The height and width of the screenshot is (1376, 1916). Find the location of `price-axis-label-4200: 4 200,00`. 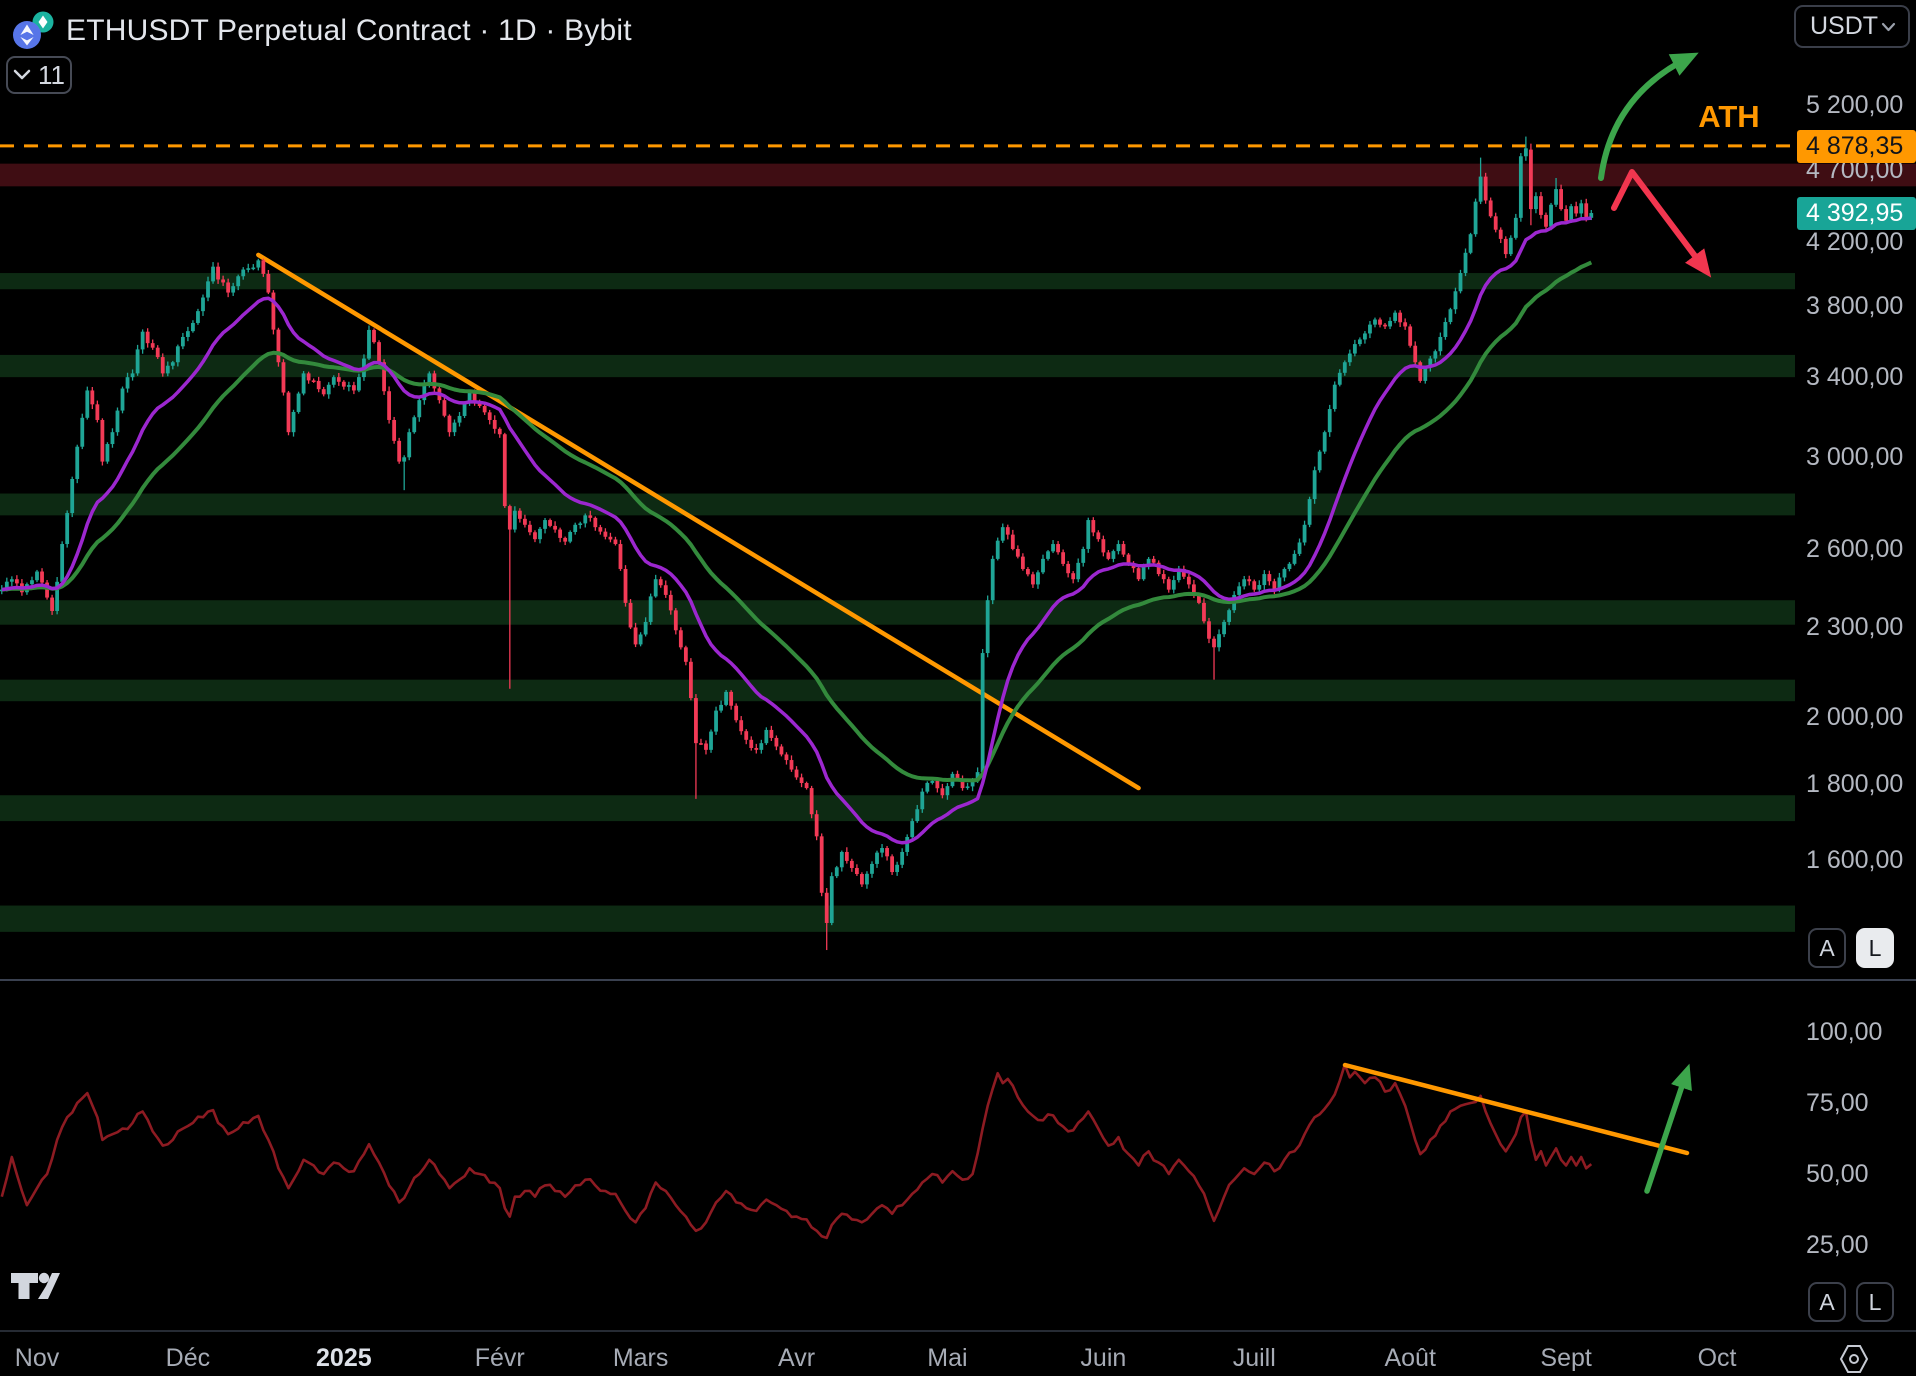

price-axis-label-4200: 4 200,00 is located at coordinates (1855, 241).